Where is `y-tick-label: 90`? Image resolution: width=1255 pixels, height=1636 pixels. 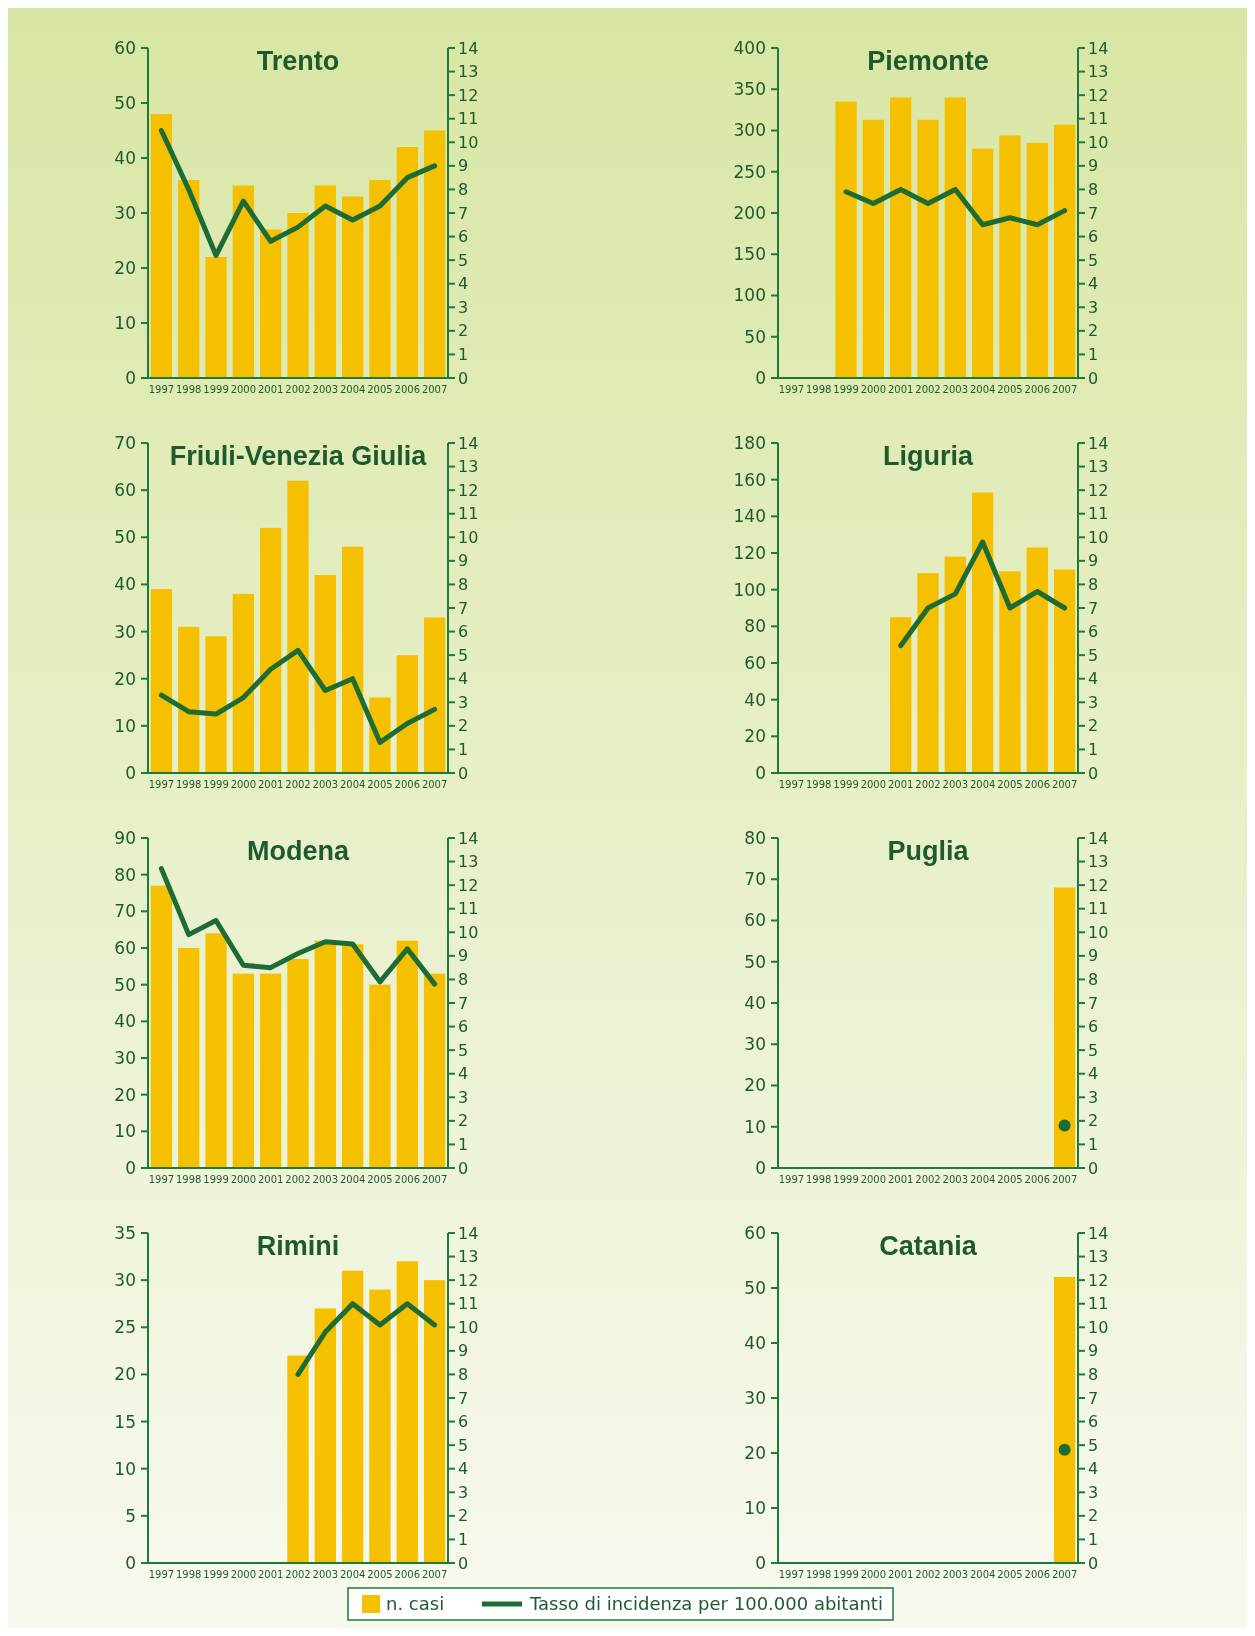 y-tick-label: 90 is located at coordinates (125, 837).